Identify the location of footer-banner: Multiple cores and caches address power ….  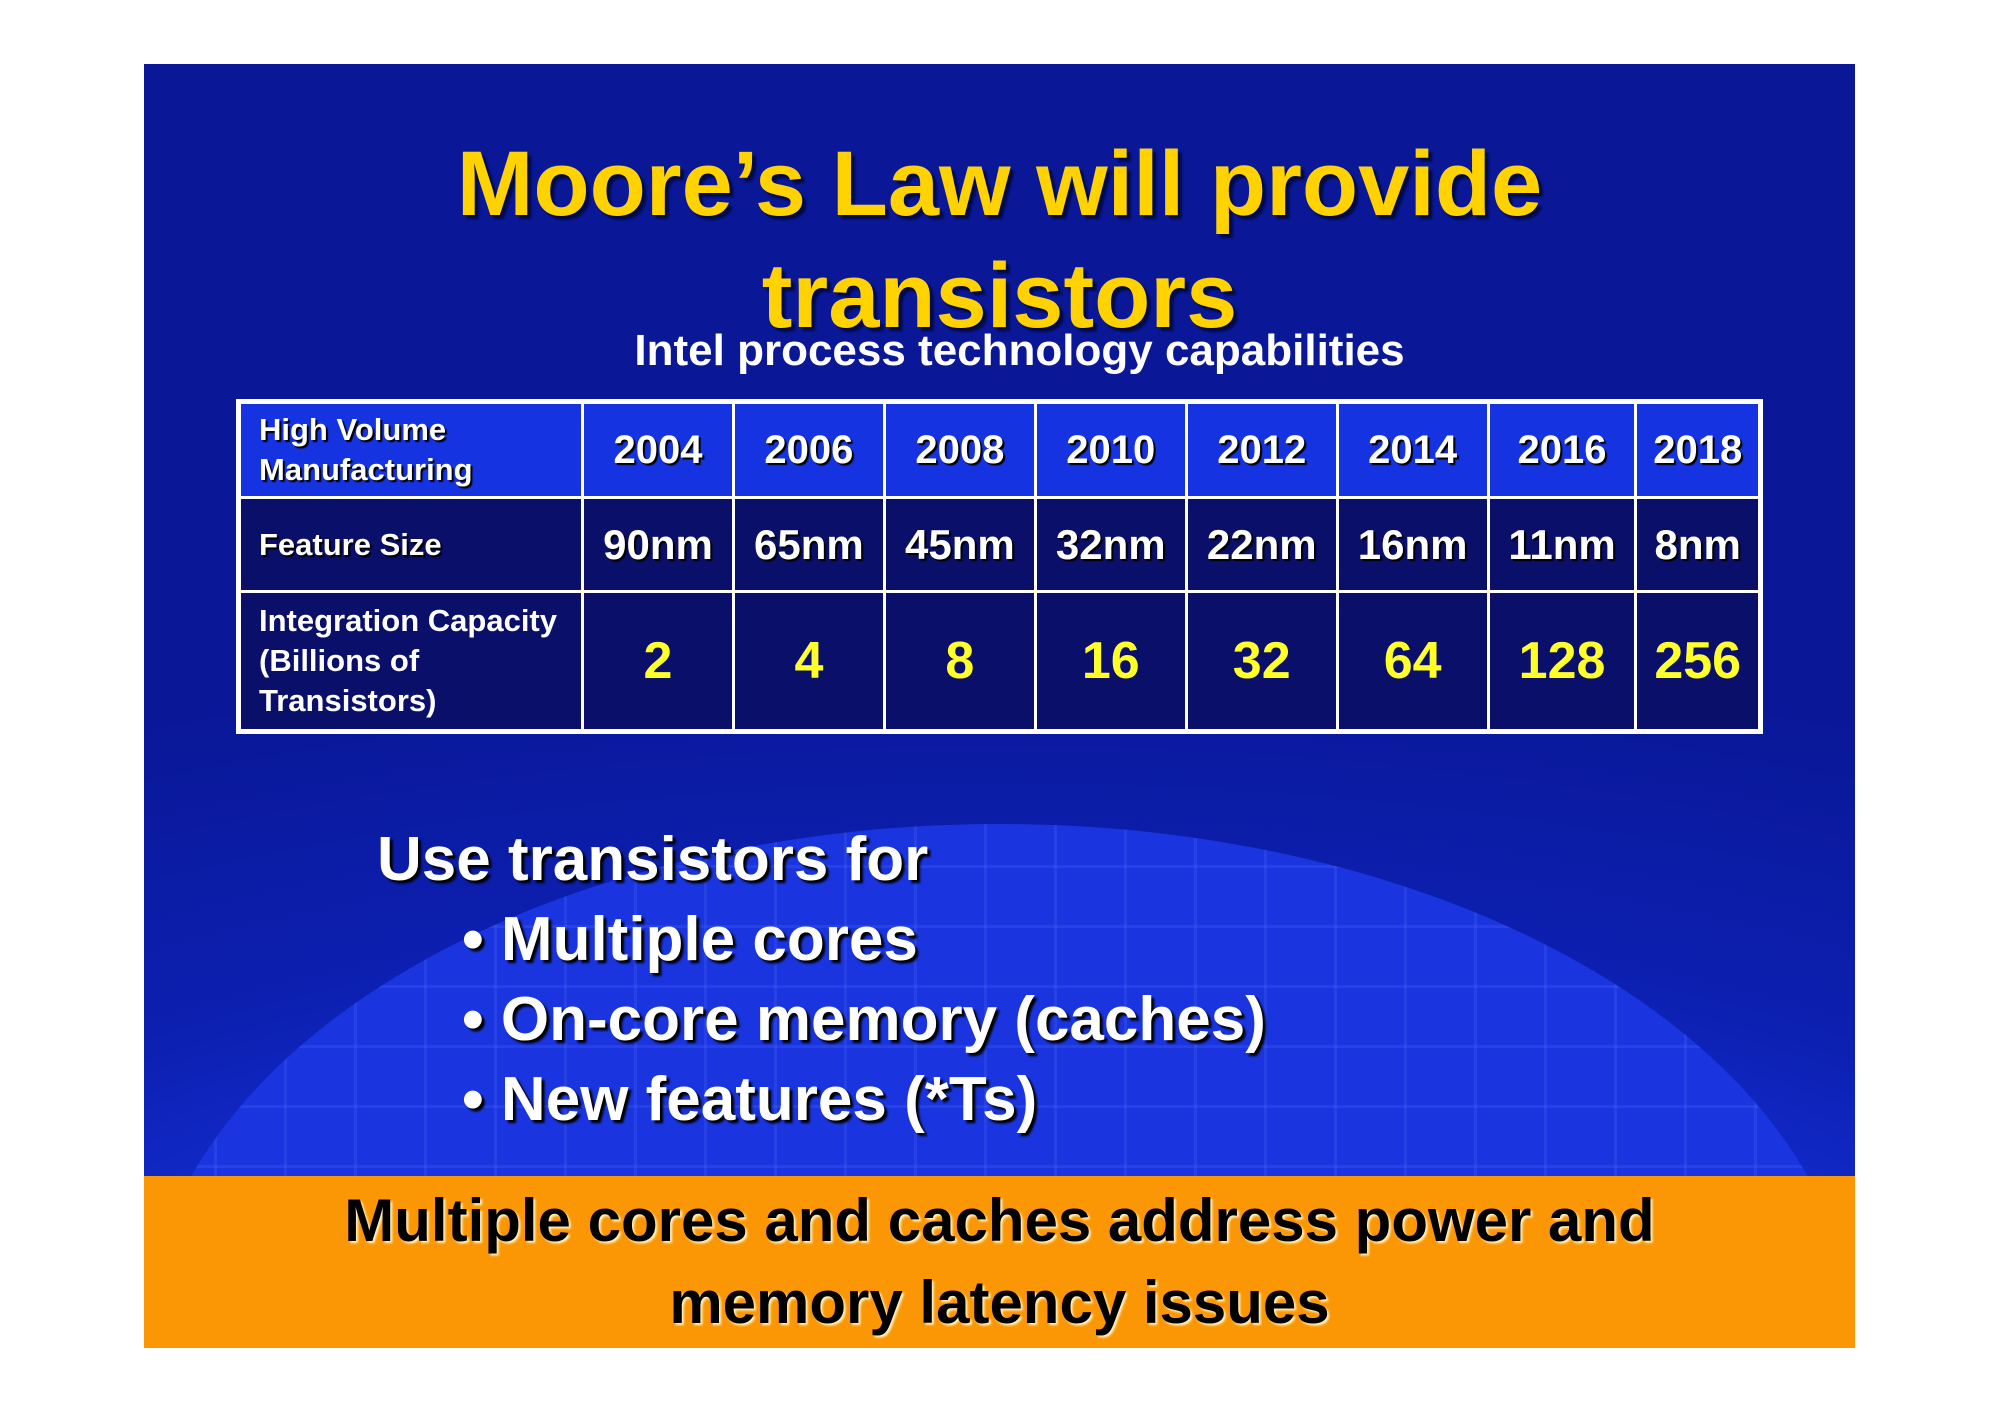
(999, 1262).